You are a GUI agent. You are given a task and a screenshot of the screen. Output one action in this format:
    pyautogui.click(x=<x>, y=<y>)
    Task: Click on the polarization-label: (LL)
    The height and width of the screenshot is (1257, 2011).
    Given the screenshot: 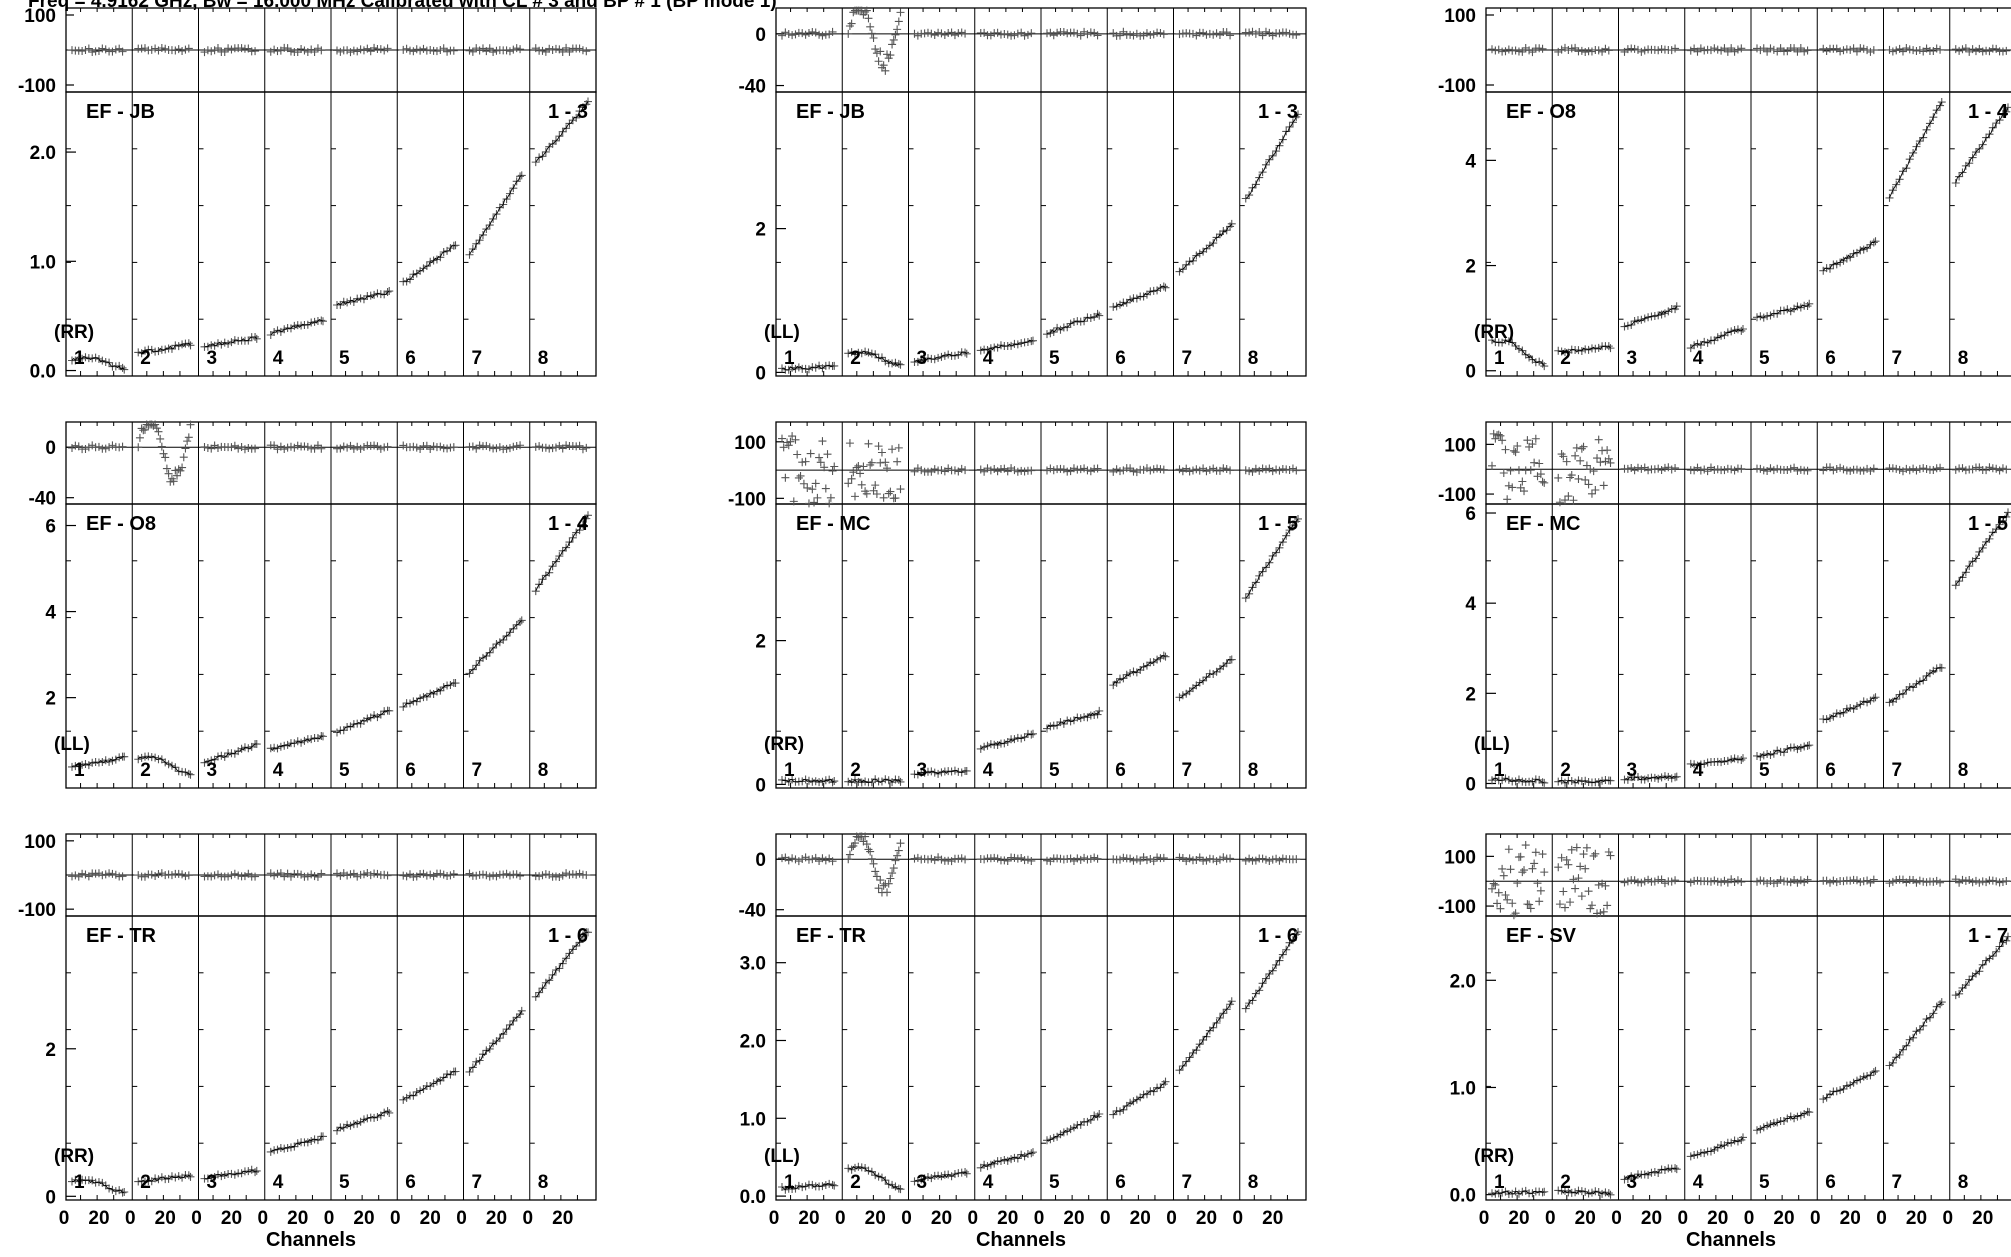 What is the action you would take?
    pyautogui.click(x=1492, y=744)
    